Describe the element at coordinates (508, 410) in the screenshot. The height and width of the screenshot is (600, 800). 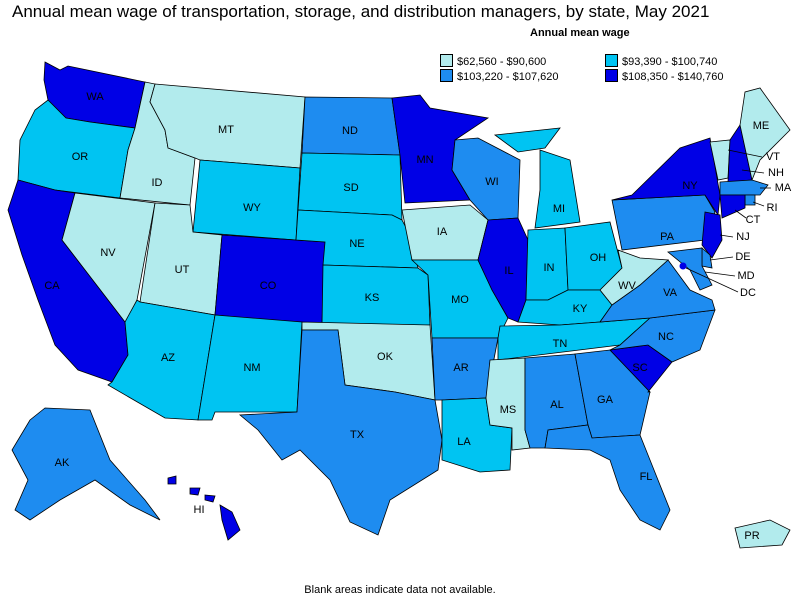
I see `state-label-ms: MS` at that location.